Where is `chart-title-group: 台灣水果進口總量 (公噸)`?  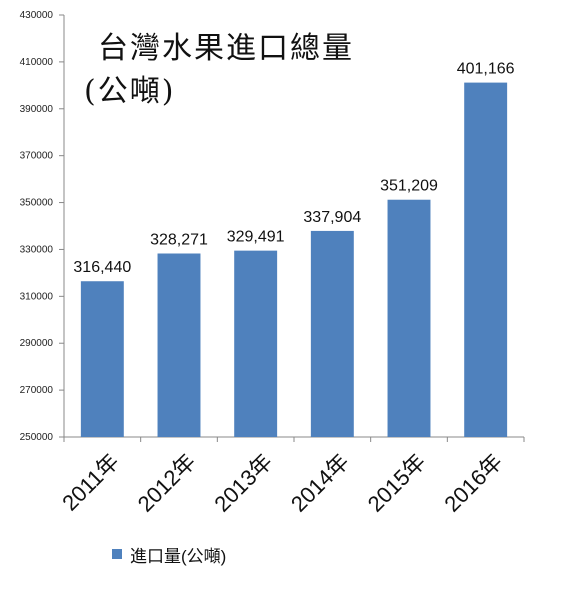
chart-title-group: 台灣水果進口總量 (公噸) is located at coordinates (219, 70).